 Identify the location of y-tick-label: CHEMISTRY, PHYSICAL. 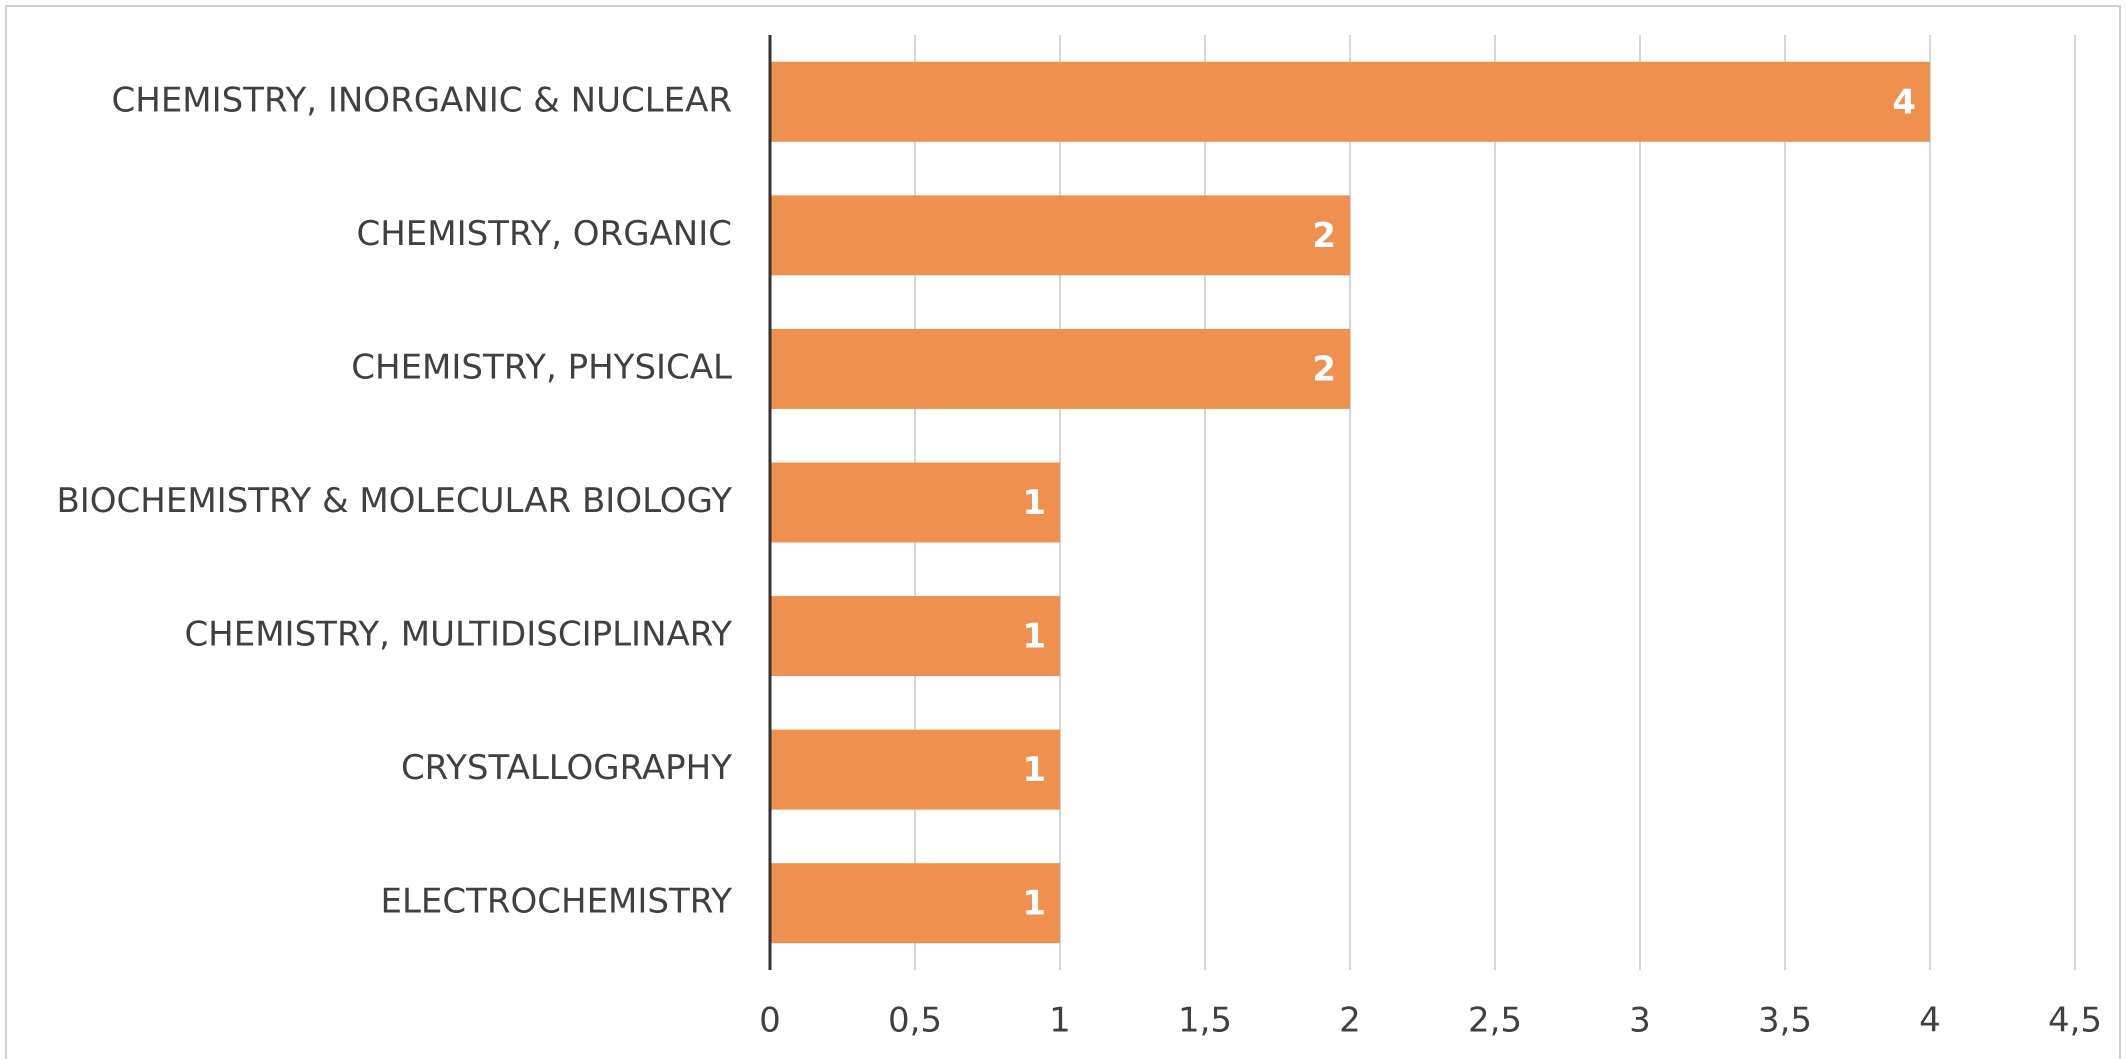
(541, 367).